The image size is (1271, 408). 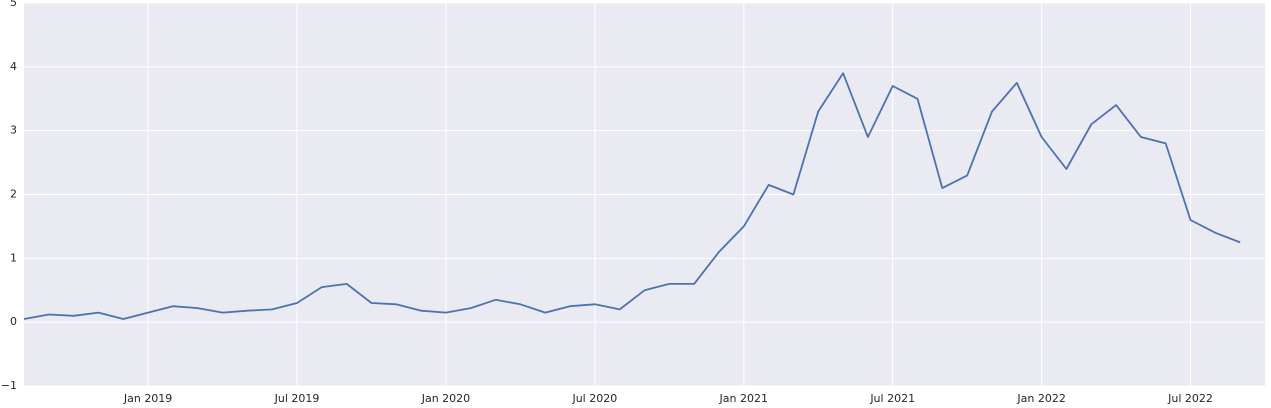 What do you see at coordinates (892, 398) in the screenshot?
I see `x-tick-label: Jul 2021` at bounding box center [892, 398].